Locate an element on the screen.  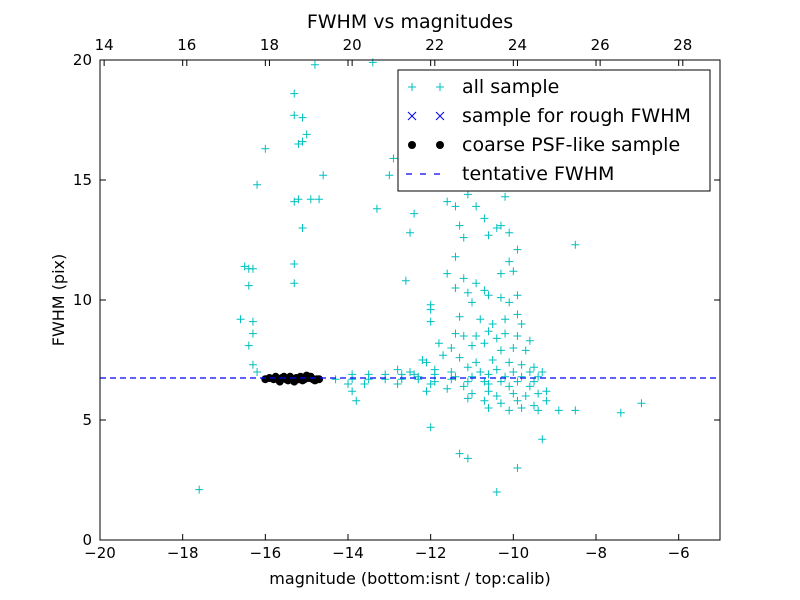
top-tick-label: 20 is located at coordinates (352, 45).